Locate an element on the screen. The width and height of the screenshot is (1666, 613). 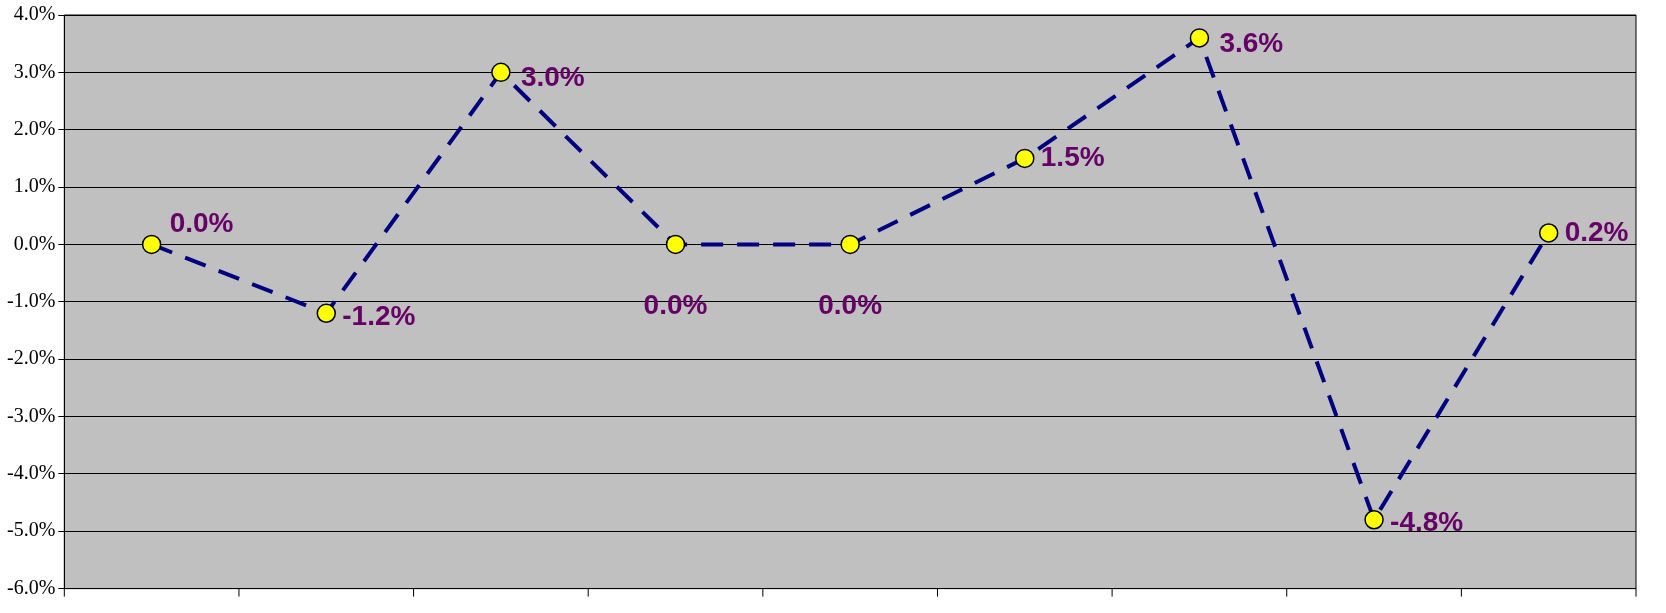
y-tick-label: 0.0% is located at coordinates (34, 242).